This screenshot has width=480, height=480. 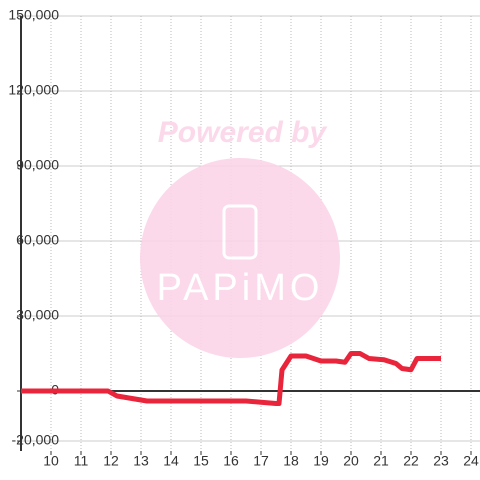 I want to click on data-line, so click(x=231, y=378).